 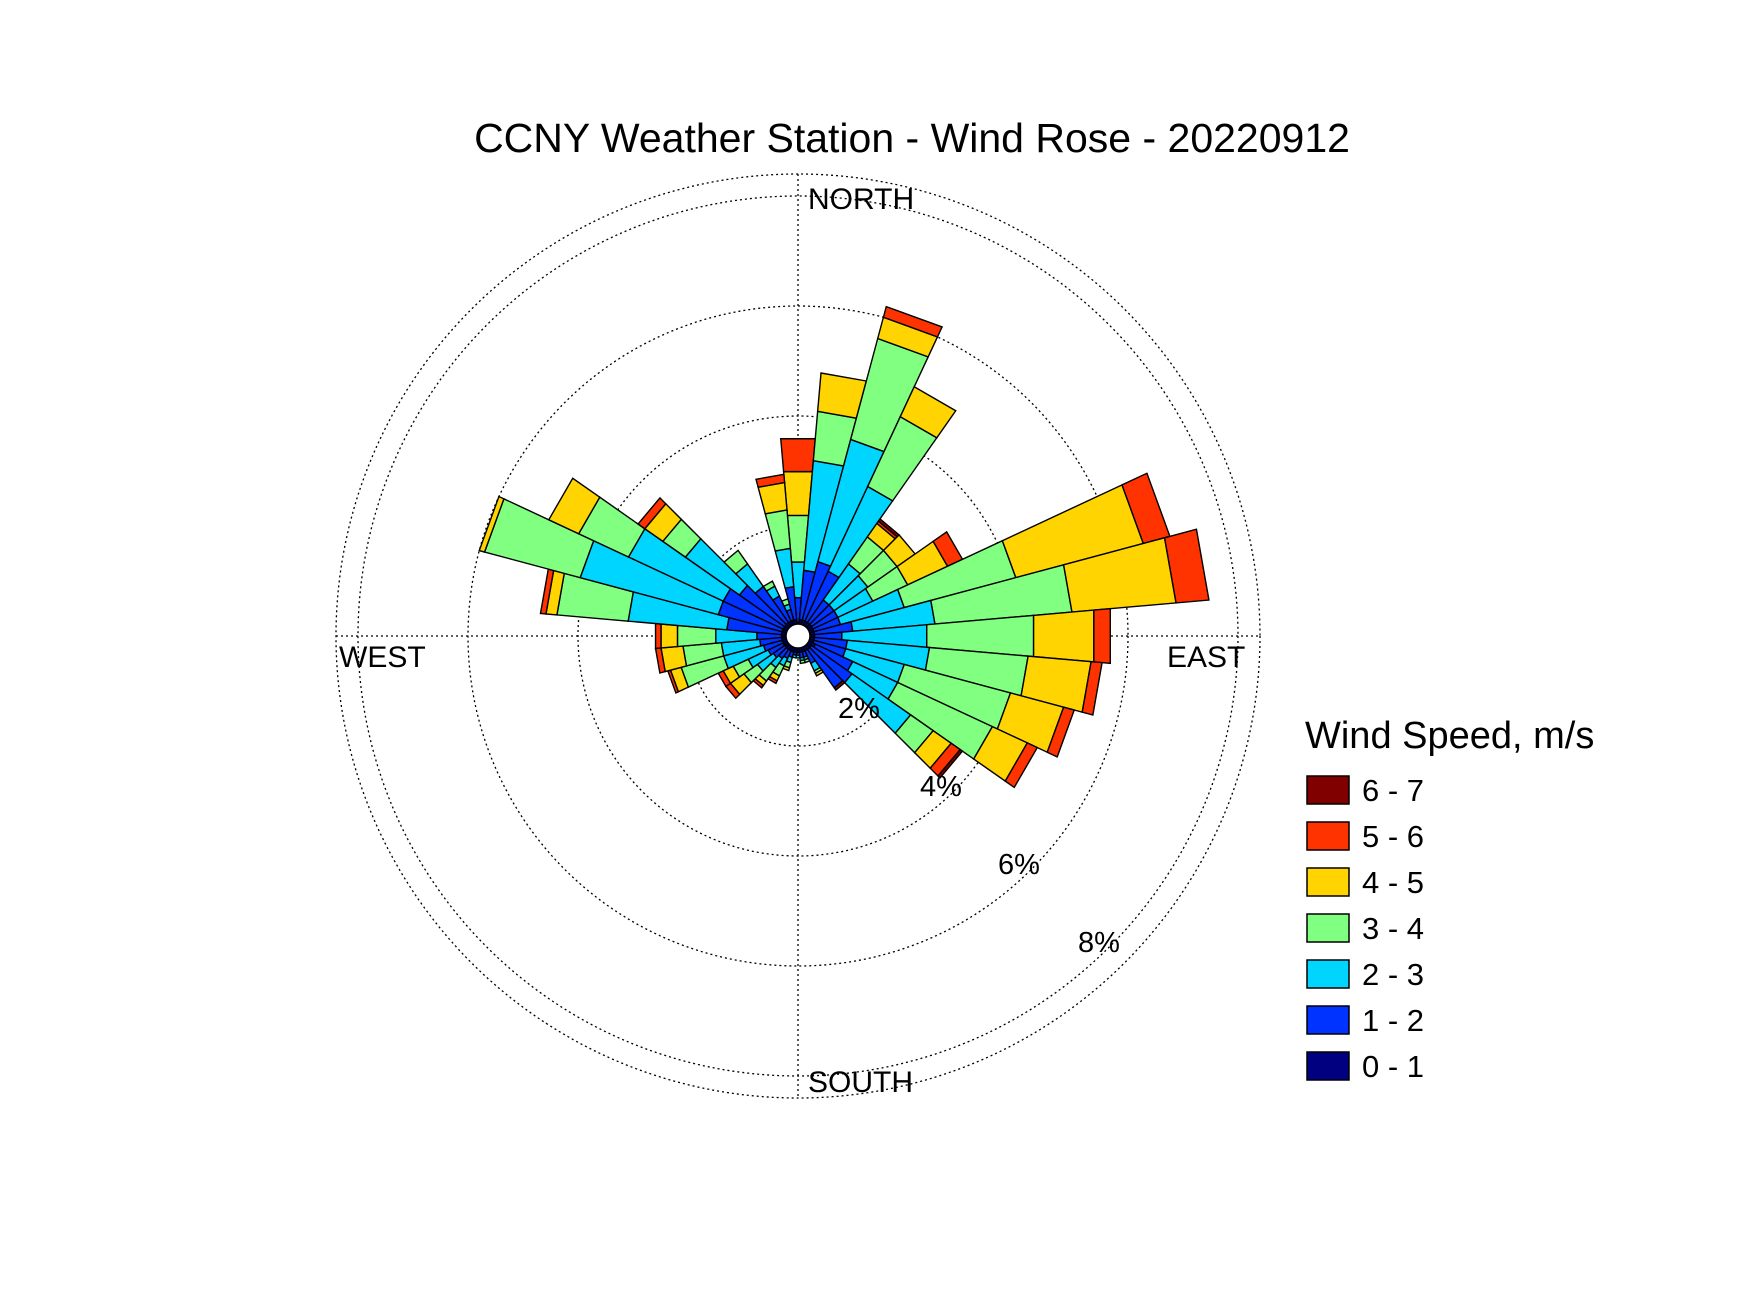 What do you see at coordinates (798, 636) in the screenshot?
I see `center-hub` at bounding box center [798, 636].